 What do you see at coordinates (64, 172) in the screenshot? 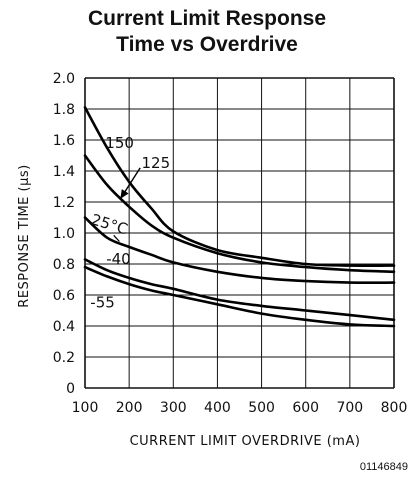
I see `y-tick-1.4: 1.4` at bounding box center [64, 172].